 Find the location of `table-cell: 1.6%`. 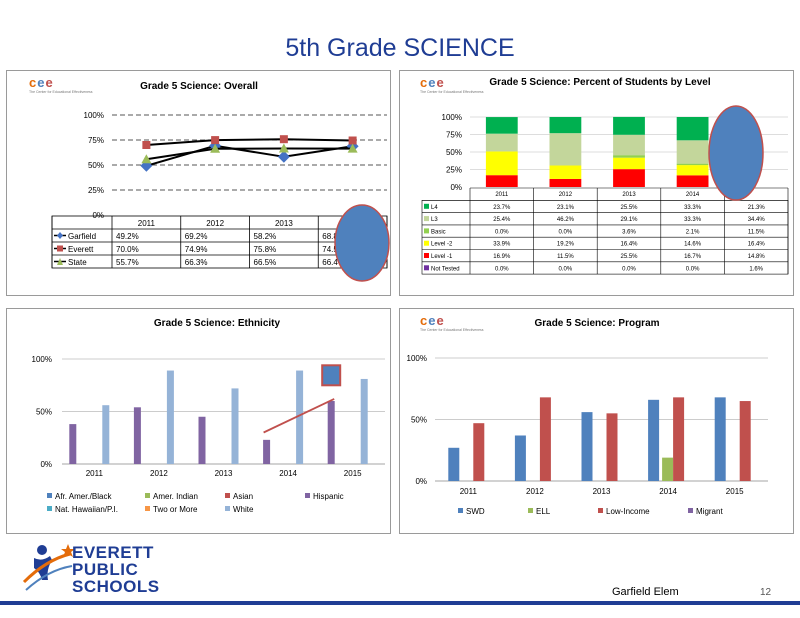

table-cell: 1.6% is located at coordinates (756, 269).